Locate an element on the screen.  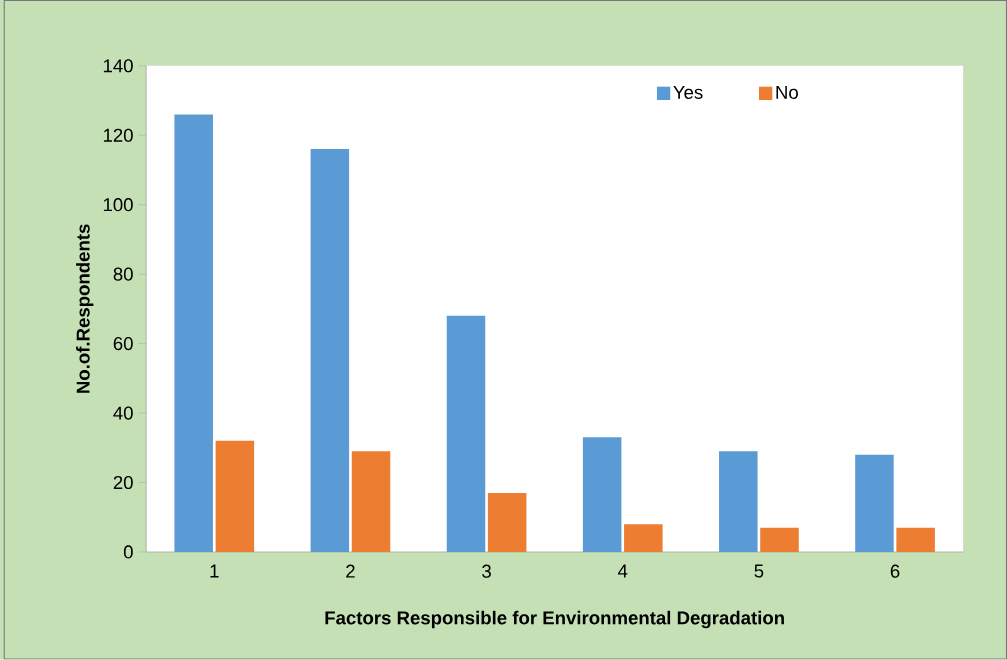
y-tick-label: 0 is located at coordinates (128, 552).